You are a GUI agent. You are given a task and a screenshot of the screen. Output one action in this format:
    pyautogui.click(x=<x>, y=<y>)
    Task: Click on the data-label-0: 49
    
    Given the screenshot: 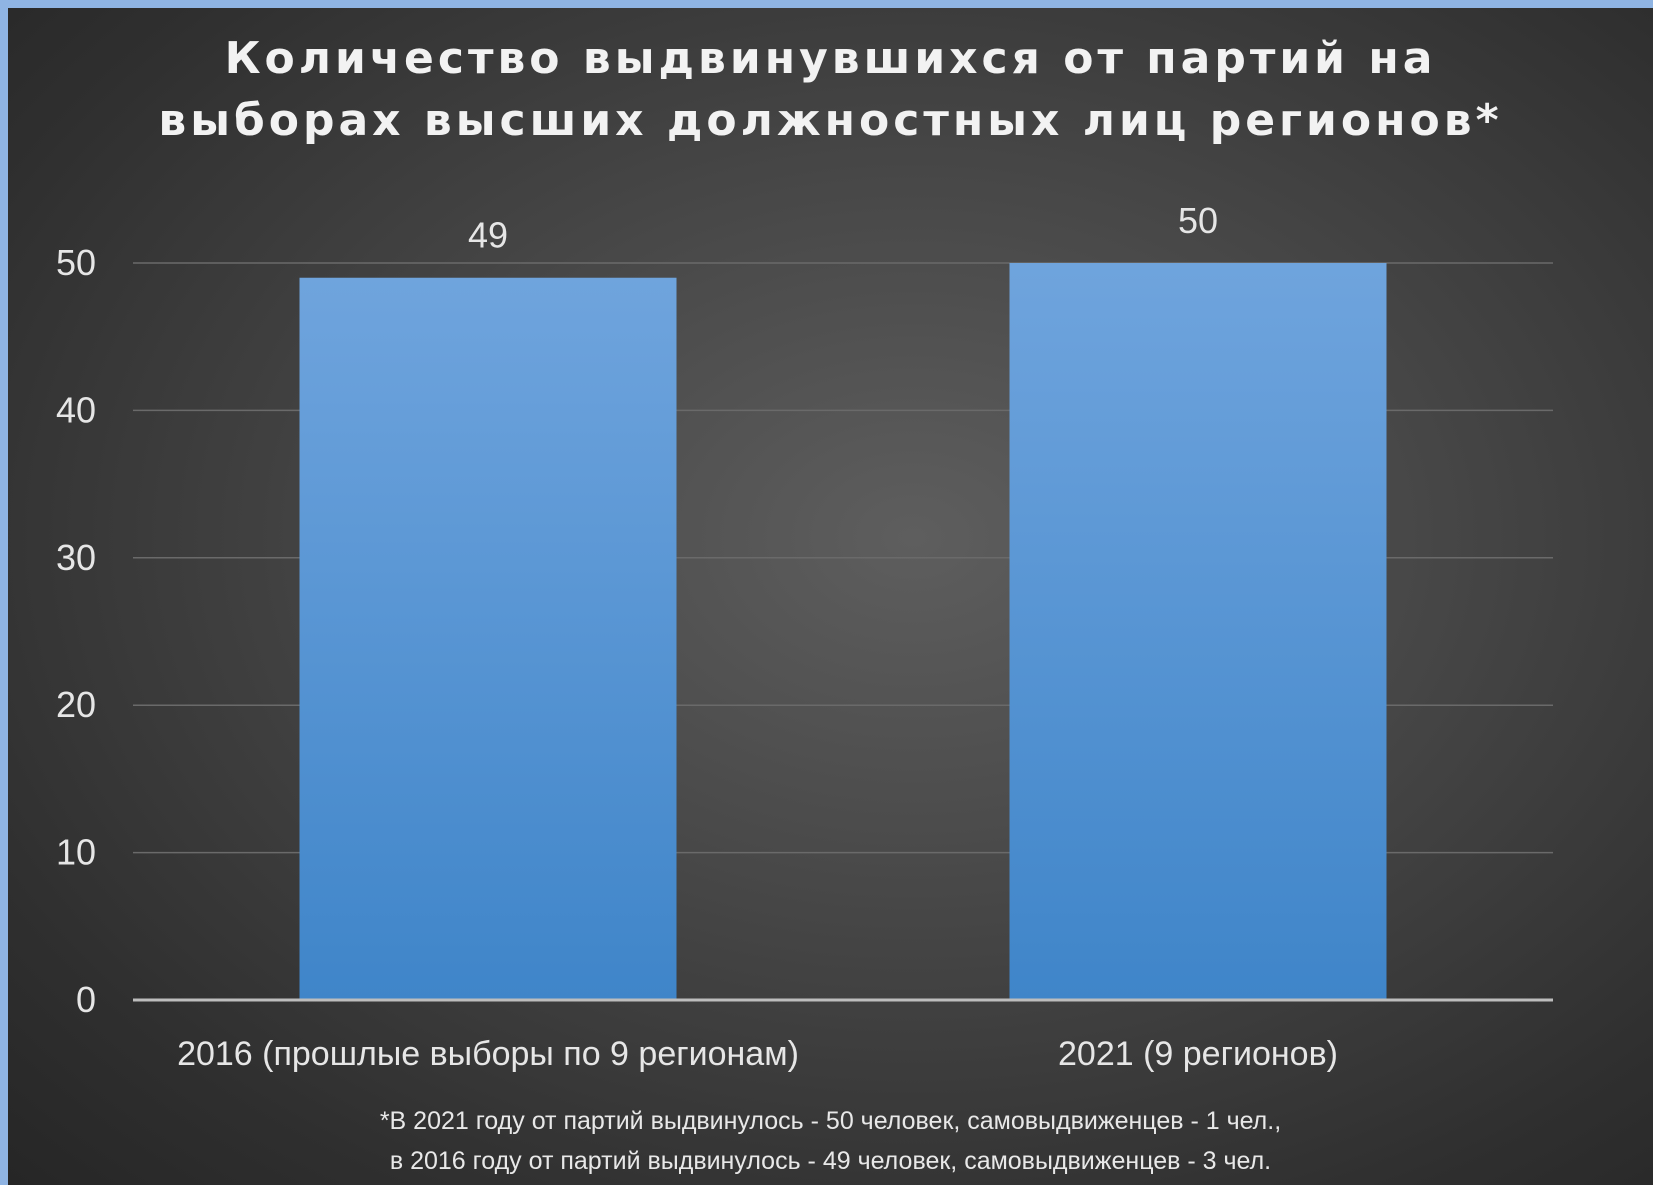 What is the action you would take?
    pyautogui.click(x=488, y=235)
    